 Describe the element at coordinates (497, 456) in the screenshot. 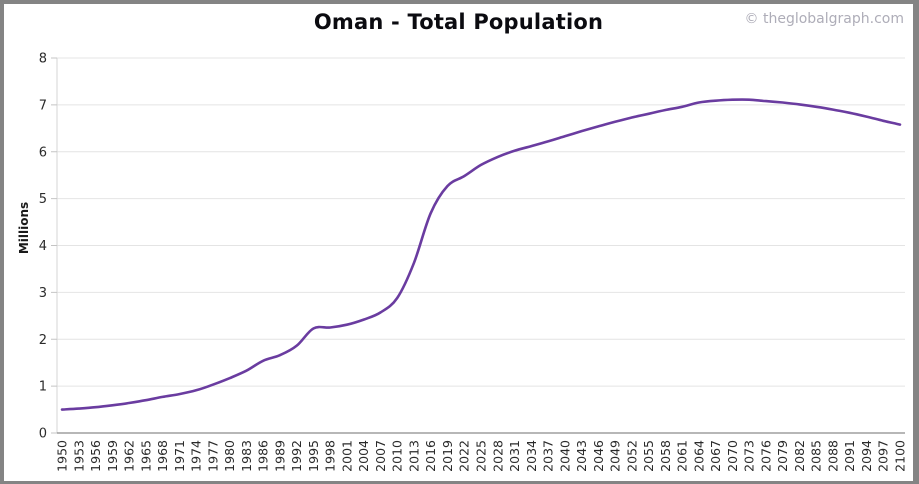

I see `x-tick-label: 2028` at that location.